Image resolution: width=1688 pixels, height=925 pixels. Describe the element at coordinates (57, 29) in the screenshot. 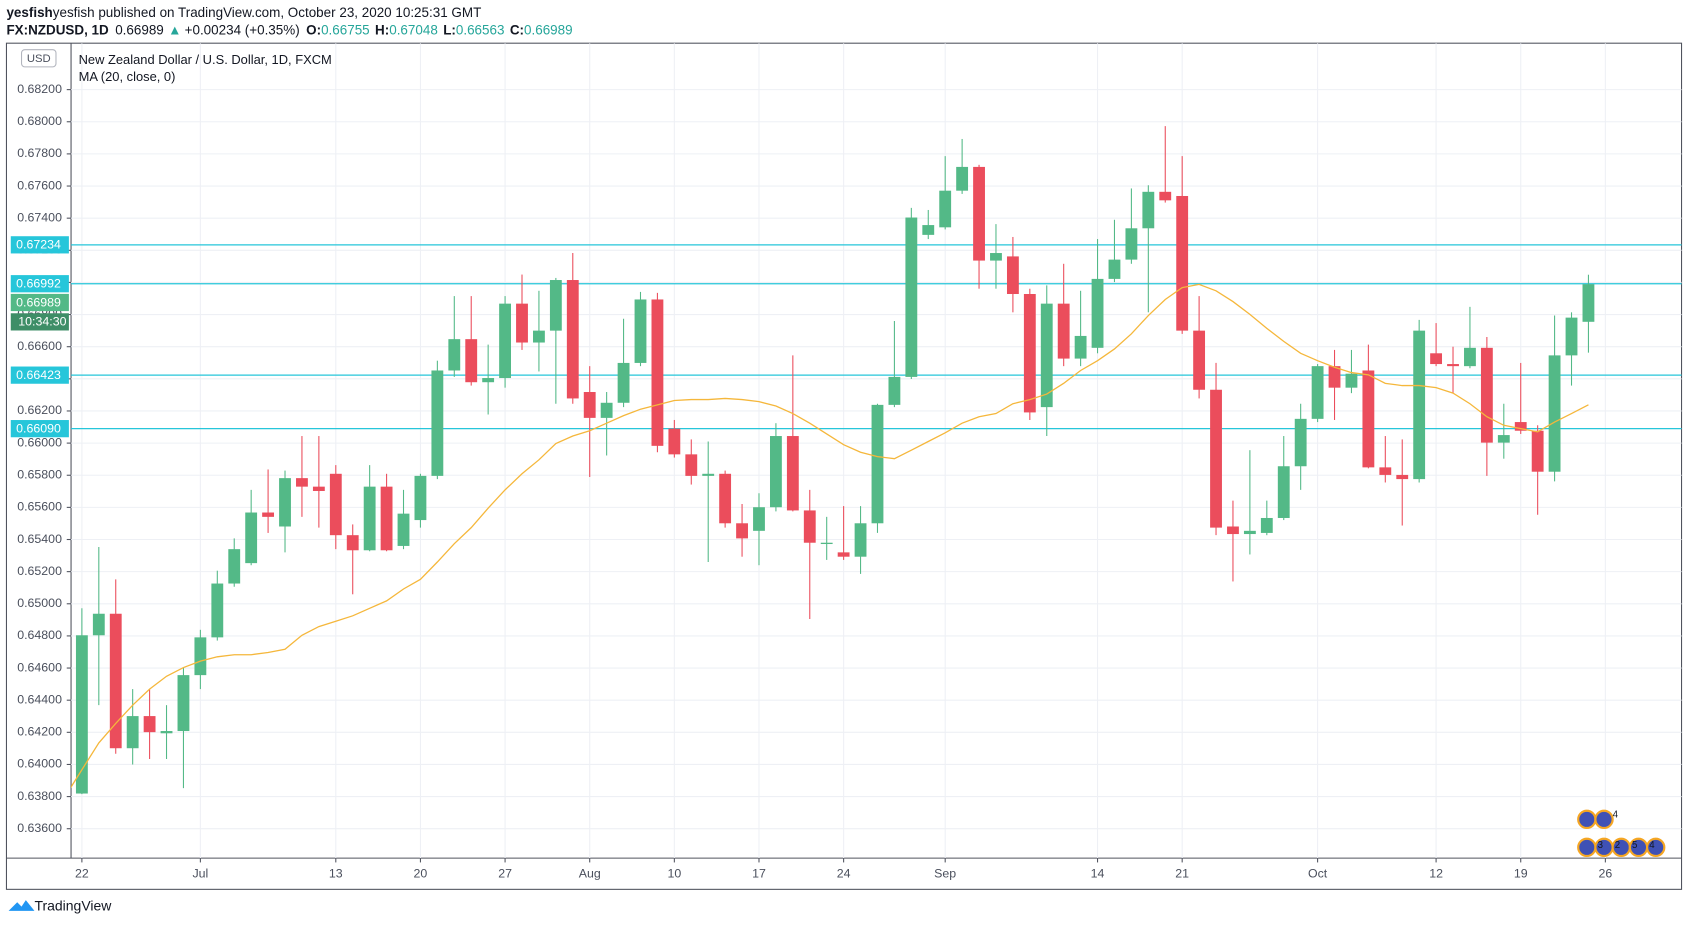

I see `symbol: FX:NZDUSD, 1D` at that location.